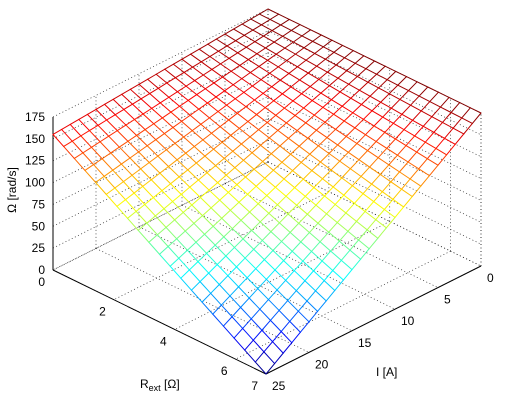 Image resolution: width=513 pixels, height=400 pixels. Describe the element at coordinates (279, 386) in the screenshot. I see `i-tick-label: 25` at that location.